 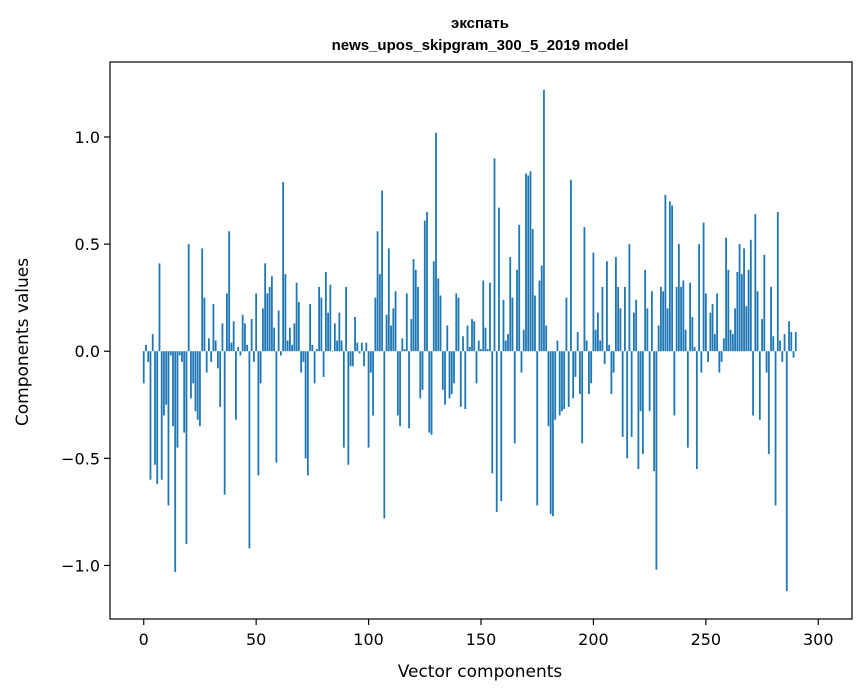 What do you see at coordinates (480, 23) in the screenshot?
I see `chart-title-line-1: экспать` at bounding box center [480, 23].